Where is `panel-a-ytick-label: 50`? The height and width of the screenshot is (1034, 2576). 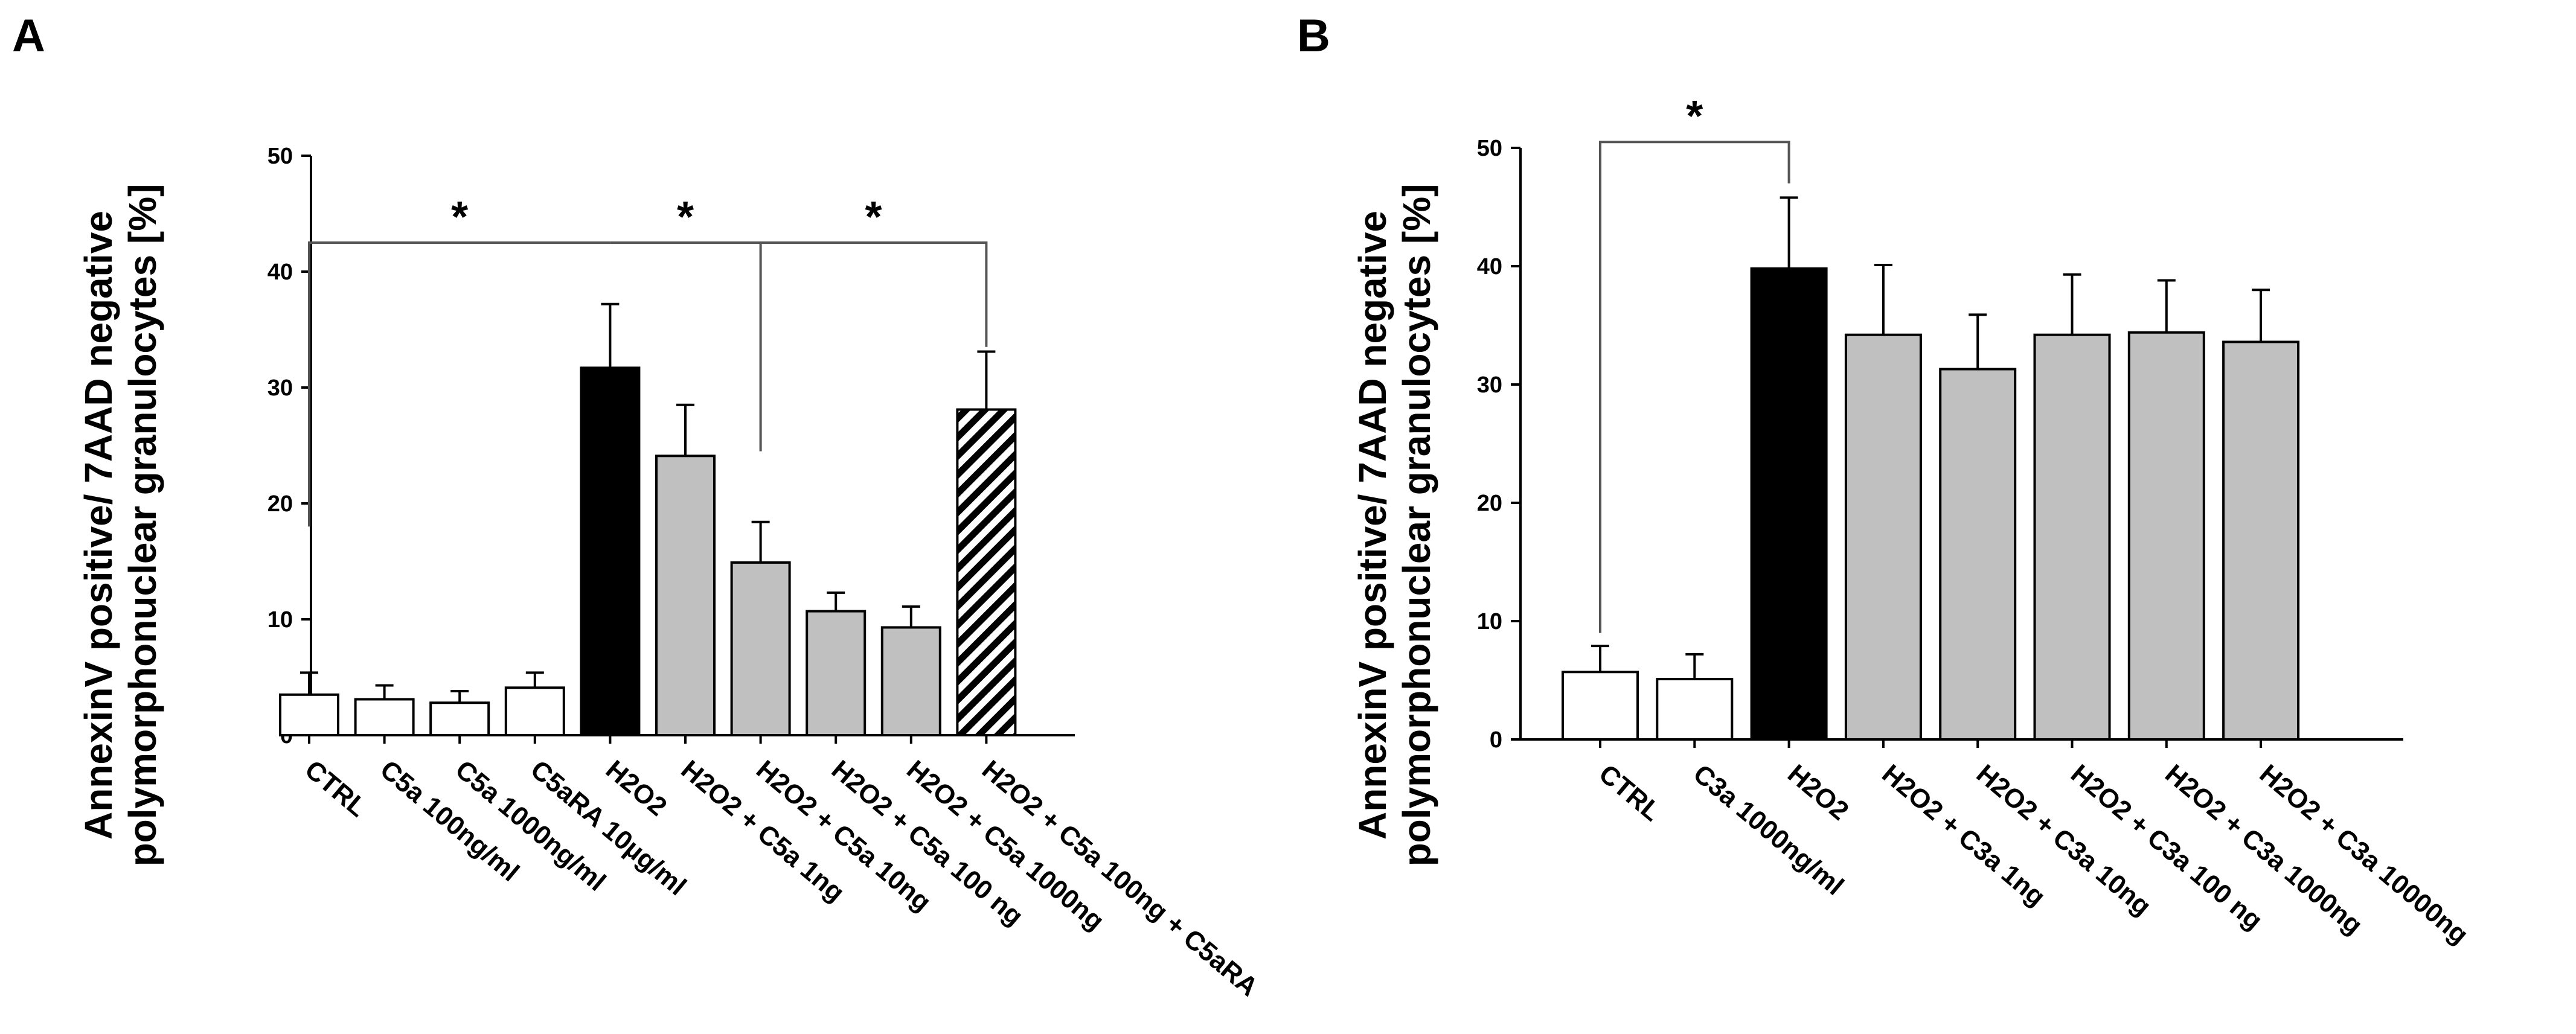 panel-a-ytick-label: 50 is located at coordinates (280, 157).